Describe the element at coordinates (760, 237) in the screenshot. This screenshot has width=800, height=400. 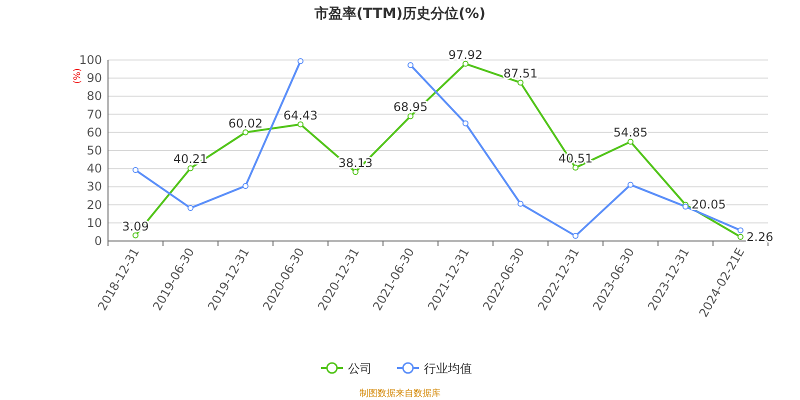
I see `data-label: 2.26` at that location.